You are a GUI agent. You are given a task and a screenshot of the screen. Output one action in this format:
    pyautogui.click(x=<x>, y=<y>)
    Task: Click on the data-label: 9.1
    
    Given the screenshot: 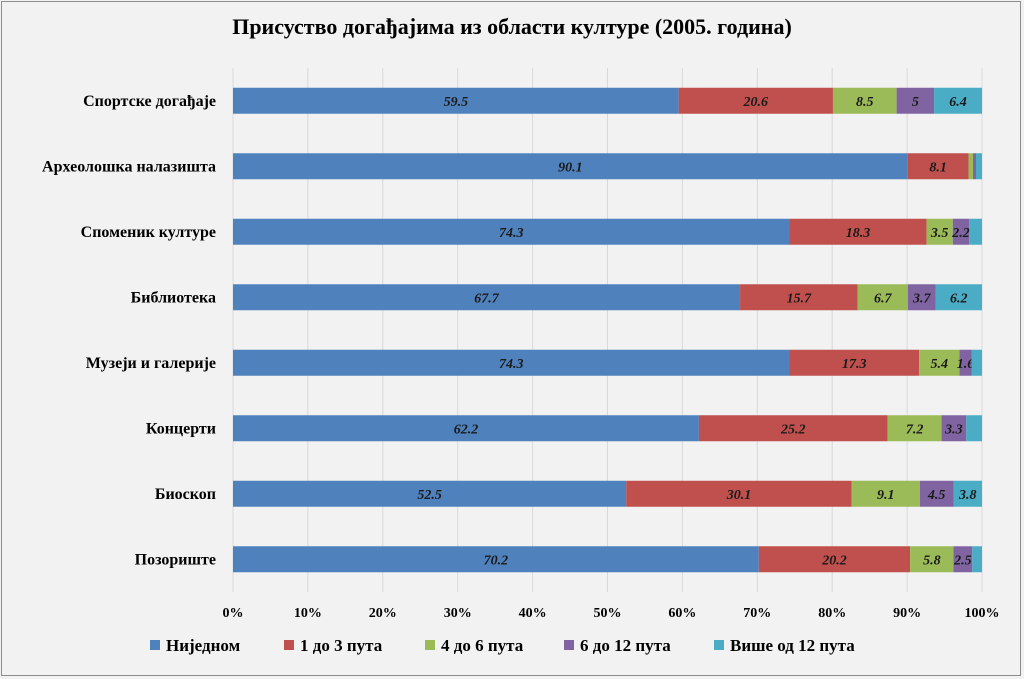 What is the action you would take?
    pyautogui.click(x=886, y=495)
    